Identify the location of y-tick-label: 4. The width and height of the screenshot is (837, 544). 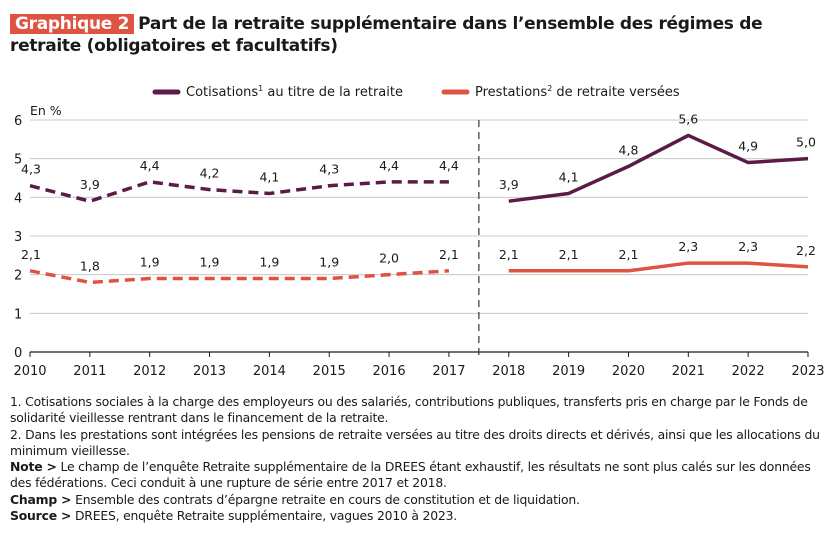
(18, 198).